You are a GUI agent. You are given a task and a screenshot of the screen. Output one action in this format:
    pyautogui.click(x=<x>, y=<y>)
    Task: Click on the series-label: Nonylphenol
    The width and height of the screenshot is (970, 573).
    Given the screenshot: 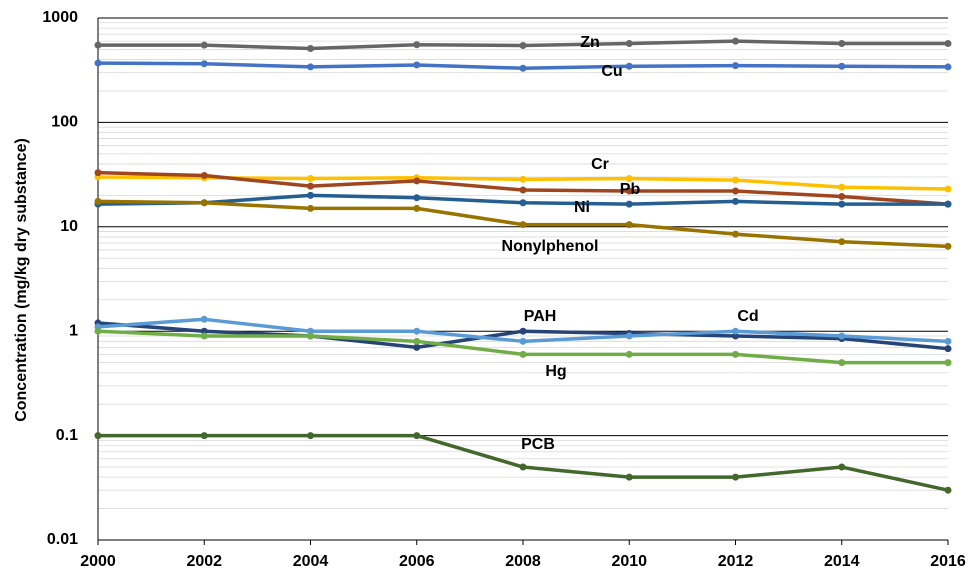 What is the action you would take?
    pyautogui.click(x=550, y=246)
    